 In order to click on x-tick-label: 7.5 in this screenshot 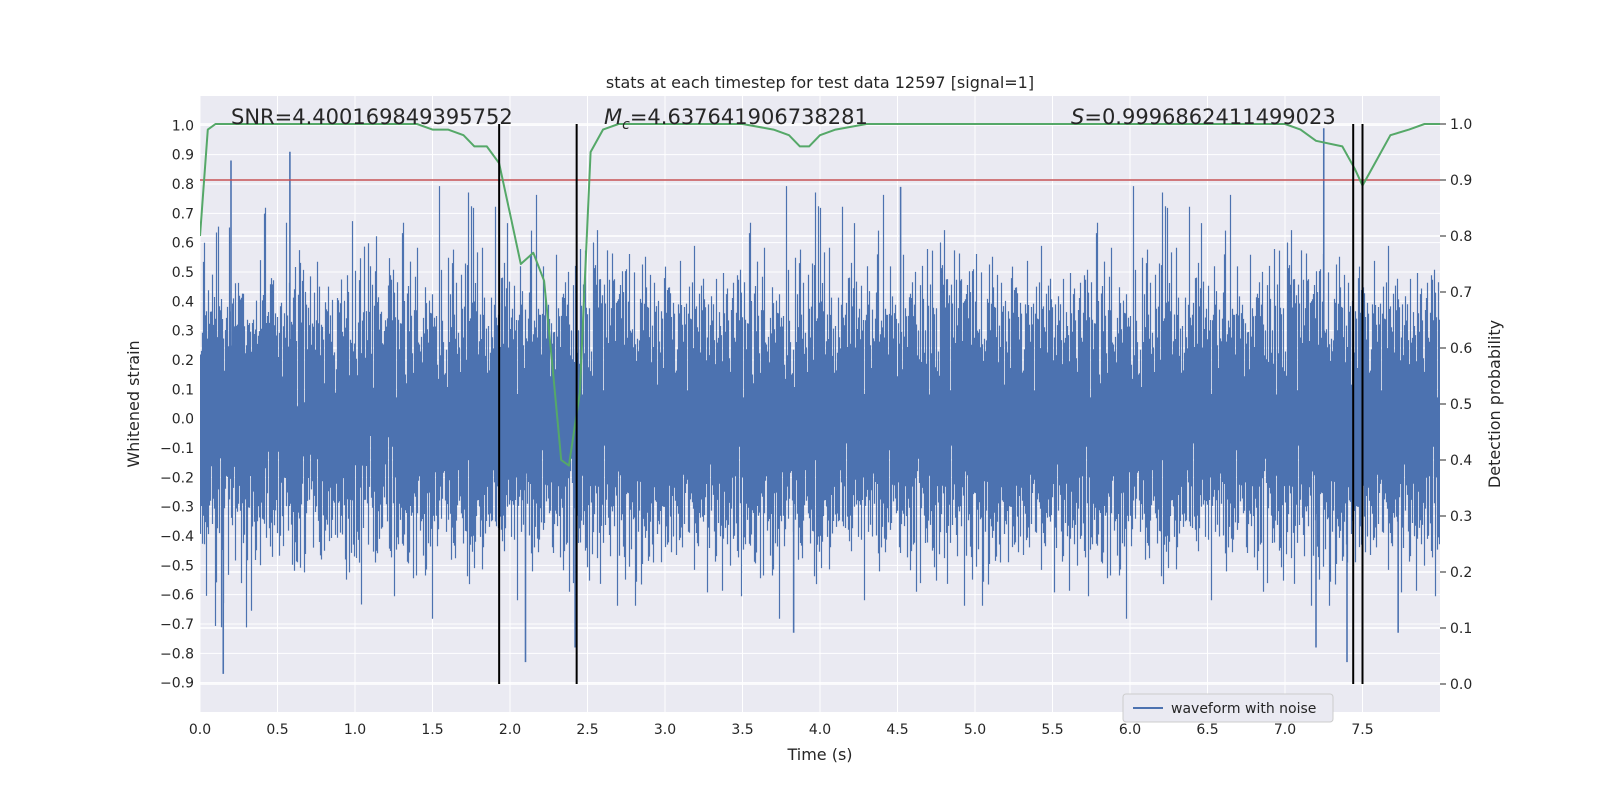, I will do `click(1362, 730)`.